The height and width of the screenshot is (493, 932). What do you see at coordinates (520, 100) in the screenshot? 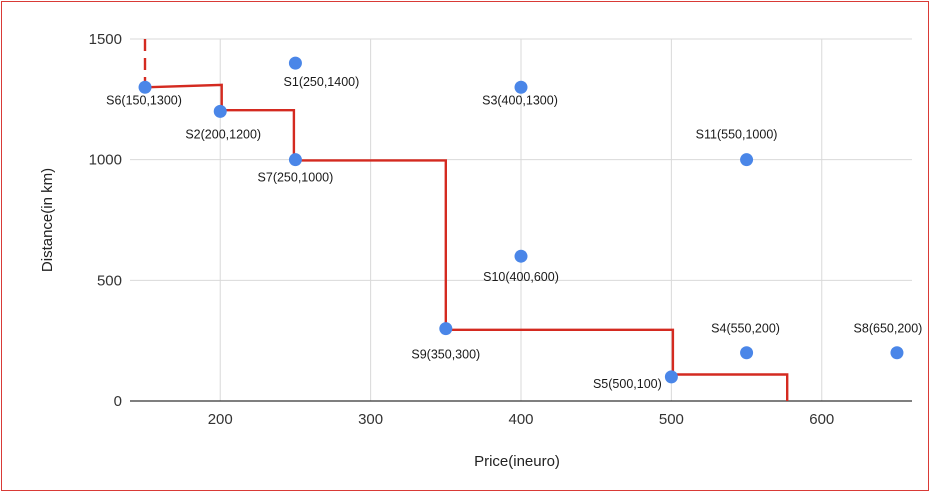
I see `data-label: S3(400,1300)` at bounding box center [520, 100].